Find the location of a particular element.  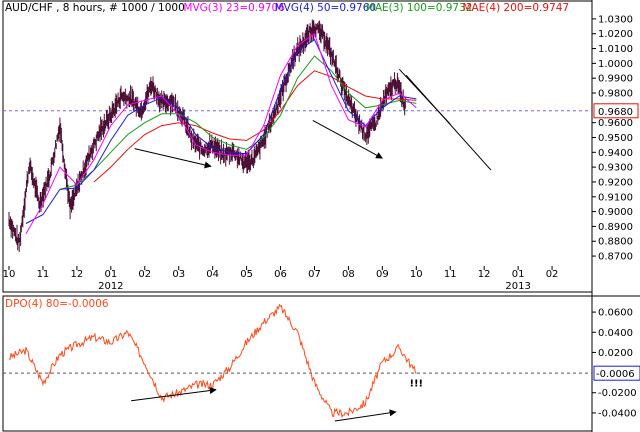

mae200-line is located at coordinates (255, 126).